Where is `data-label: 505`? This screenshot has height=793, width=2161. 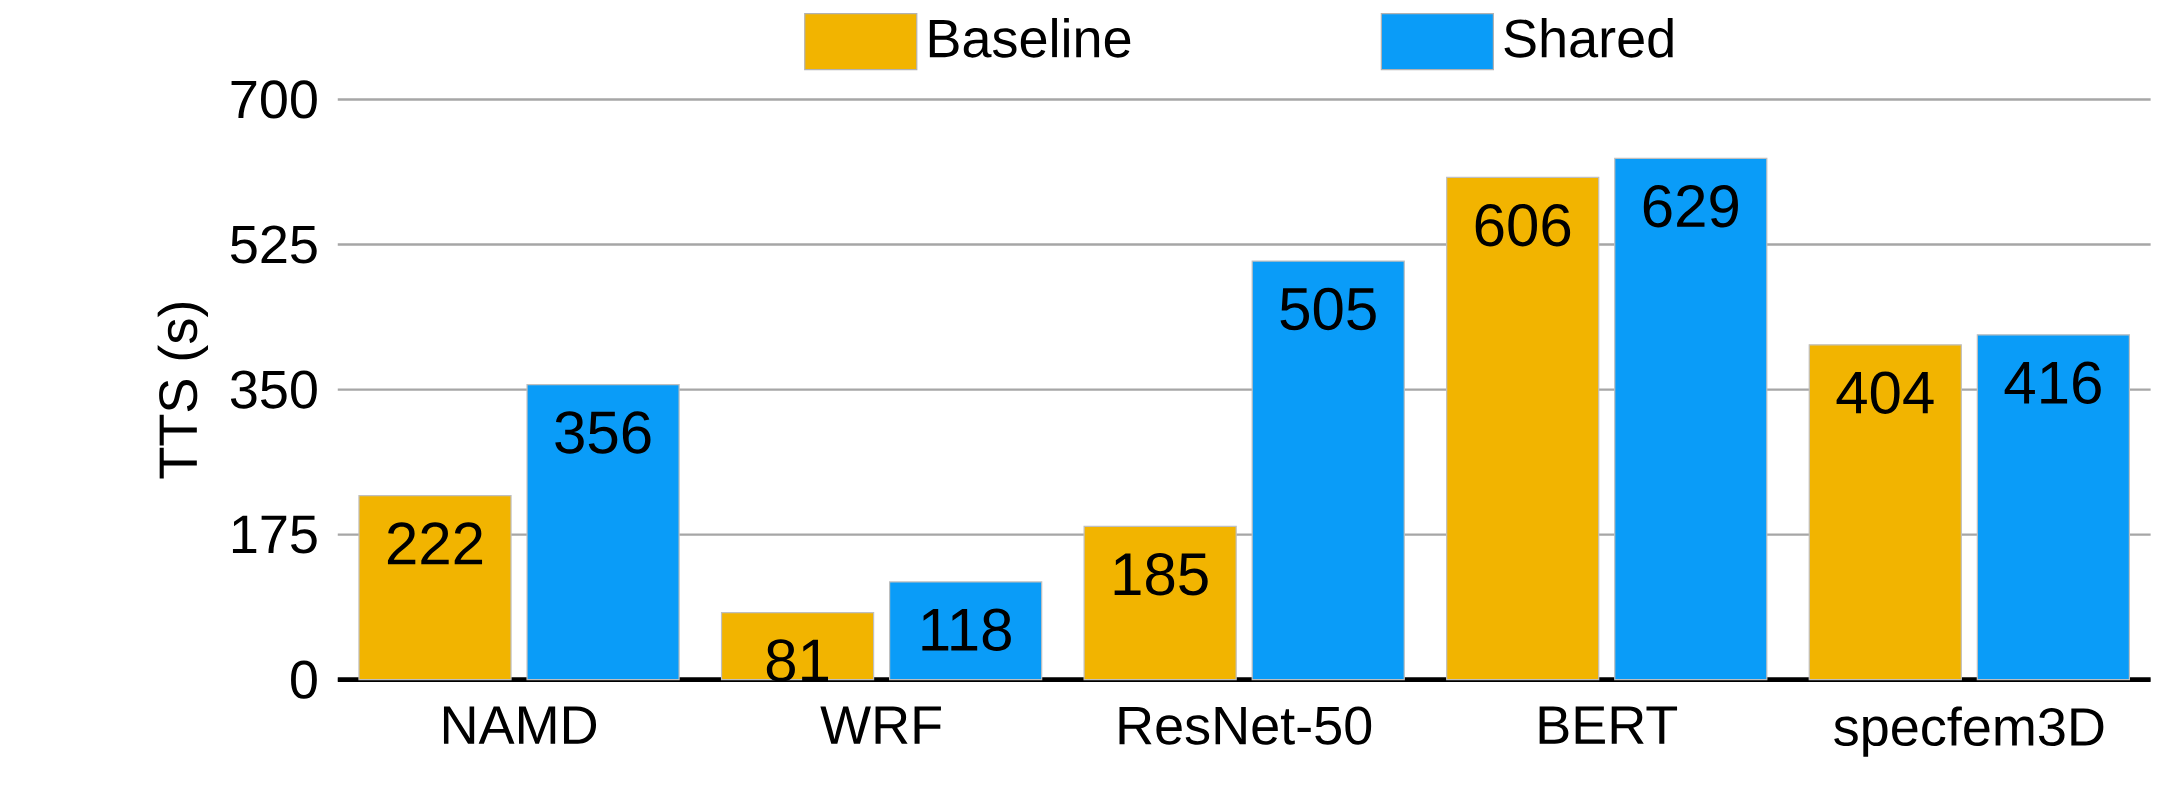
data-label: 505 is located at coordinates (1328, 309).